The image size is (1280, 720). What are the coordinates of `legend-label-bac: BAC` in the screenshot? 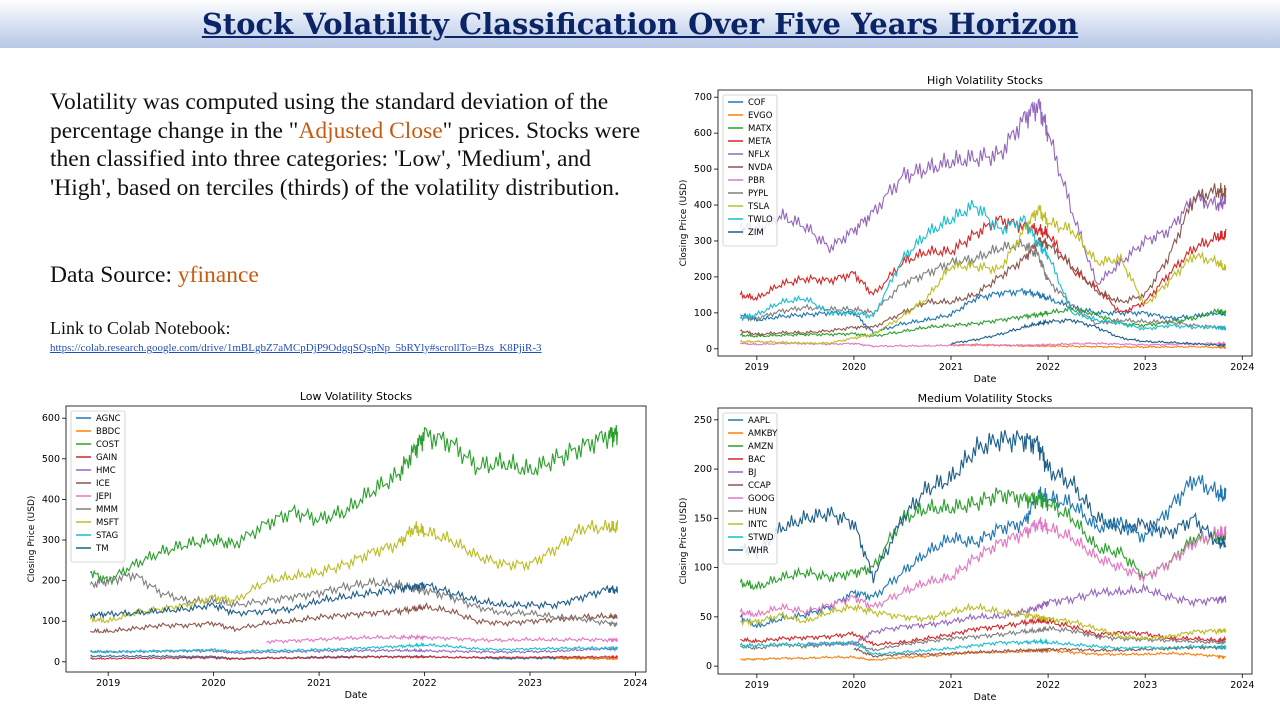 It's located at (756, 460).